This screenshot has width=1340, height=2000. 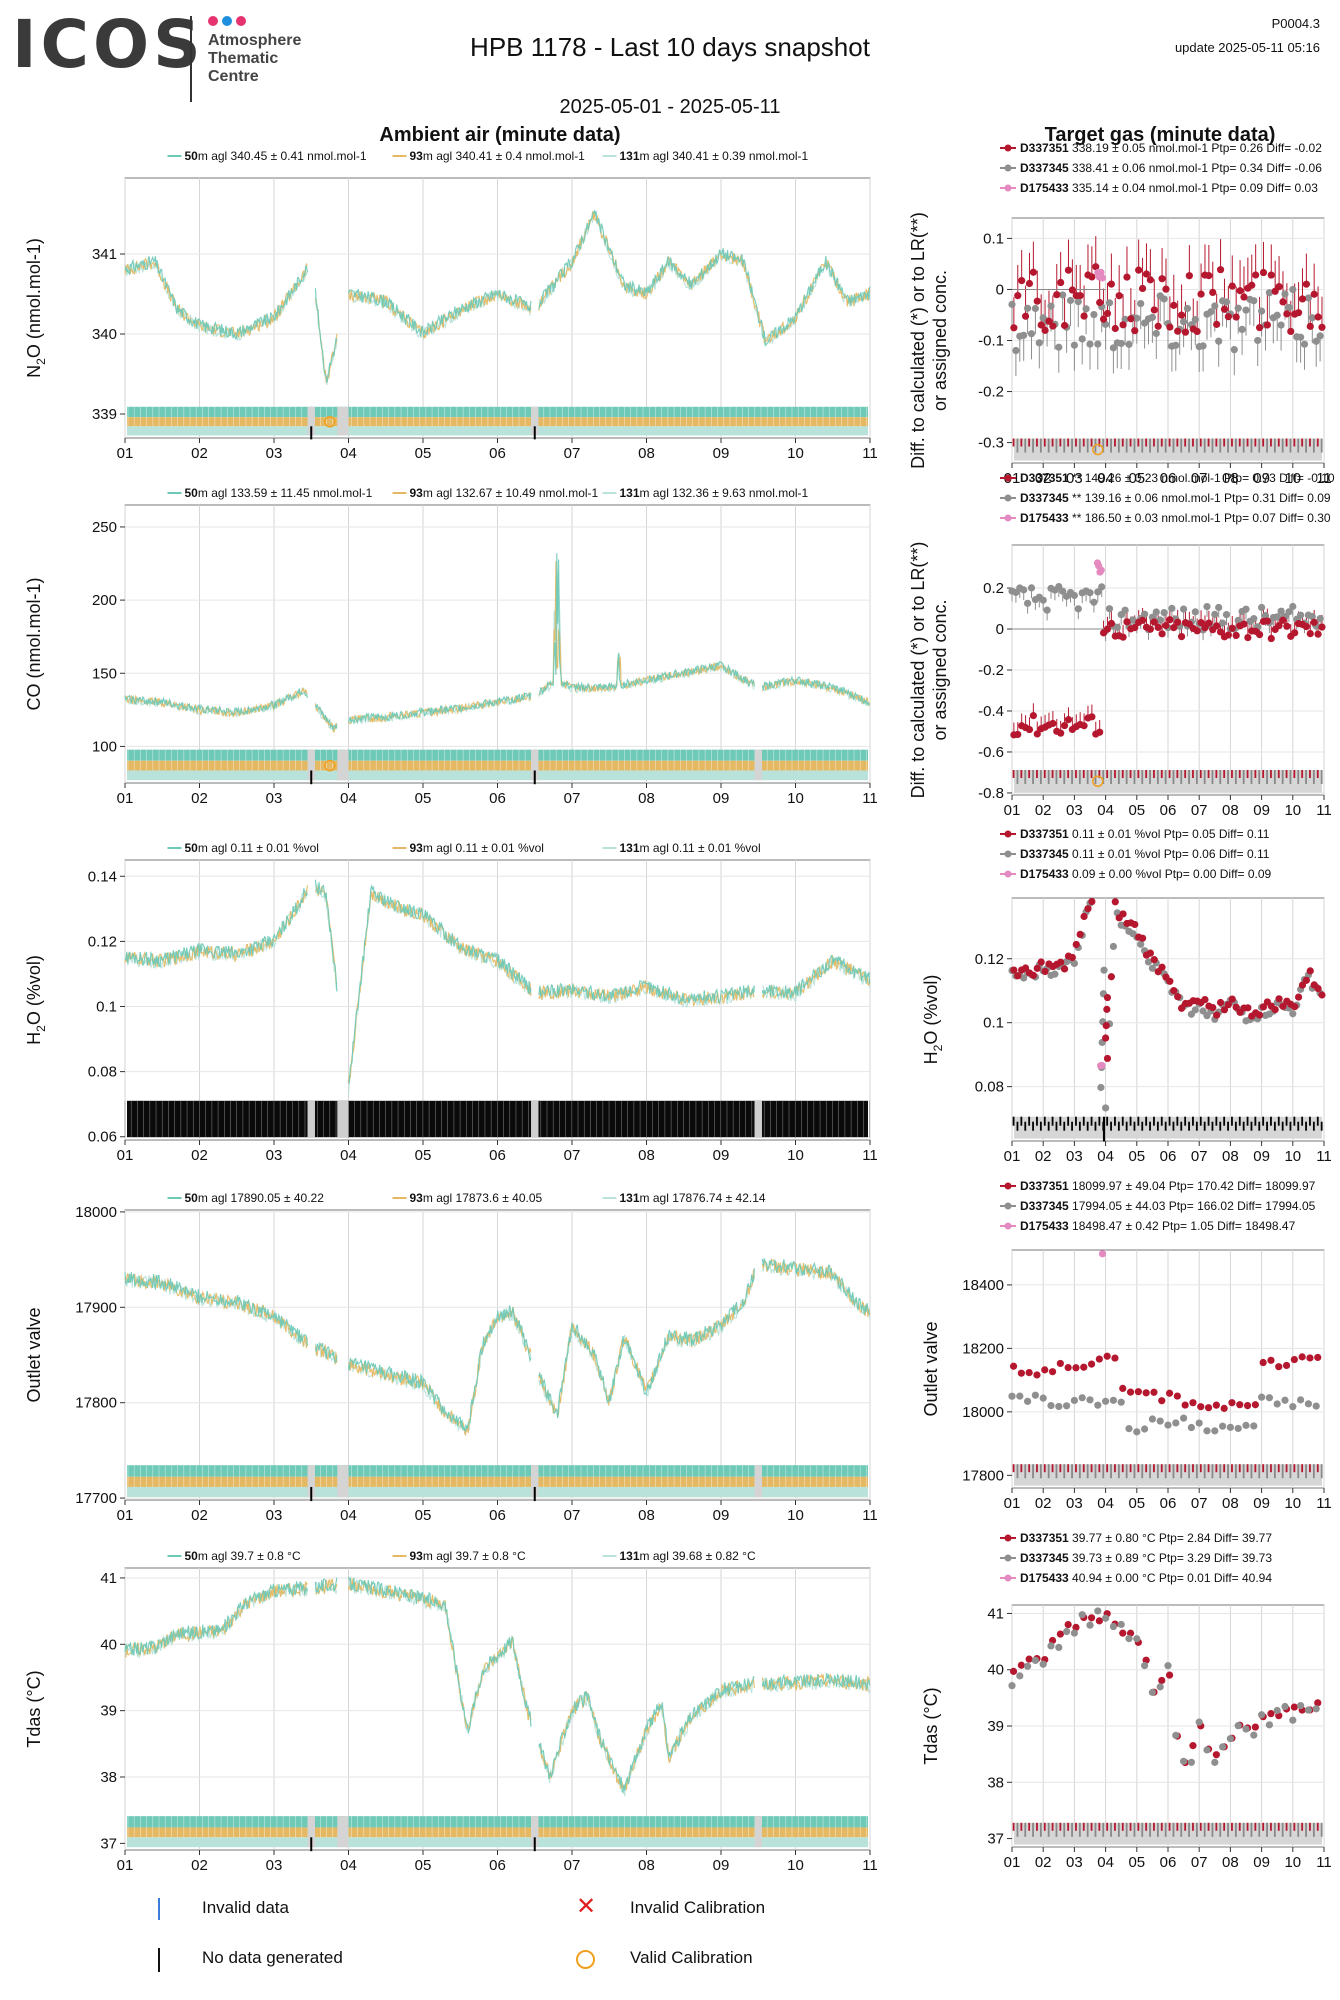 What do you see at coordinates (721, 1155) in the screenshot?
I see `x-tick-label: 09` at bounding box center [721, 1155].